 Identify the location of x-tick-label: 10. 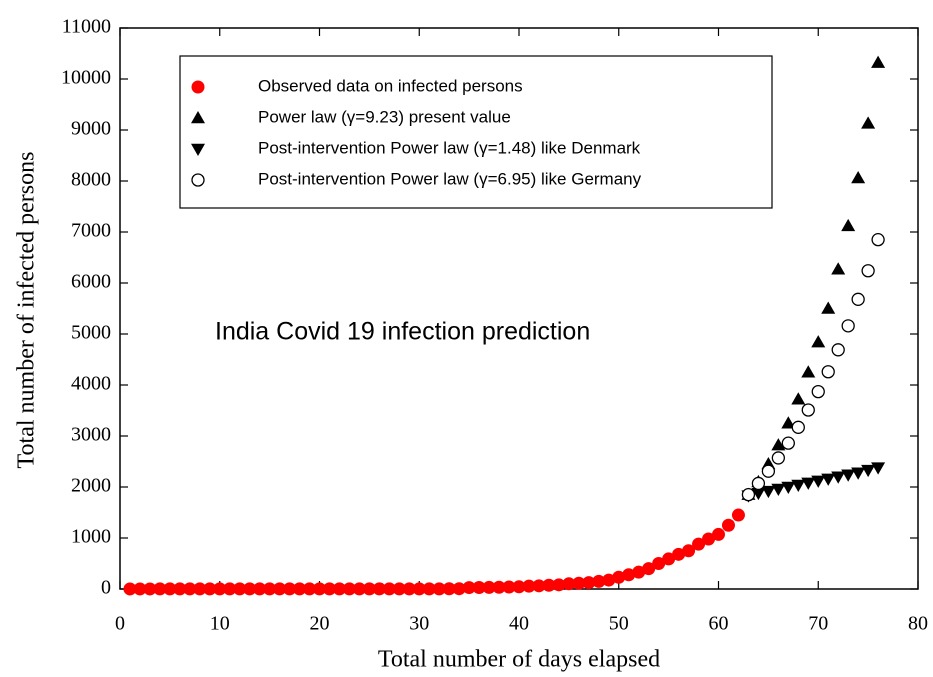
(220, 624).